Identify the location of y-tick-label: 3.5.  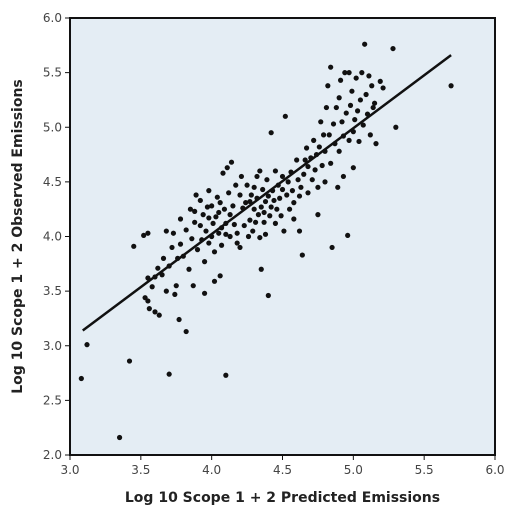
(52, 291).